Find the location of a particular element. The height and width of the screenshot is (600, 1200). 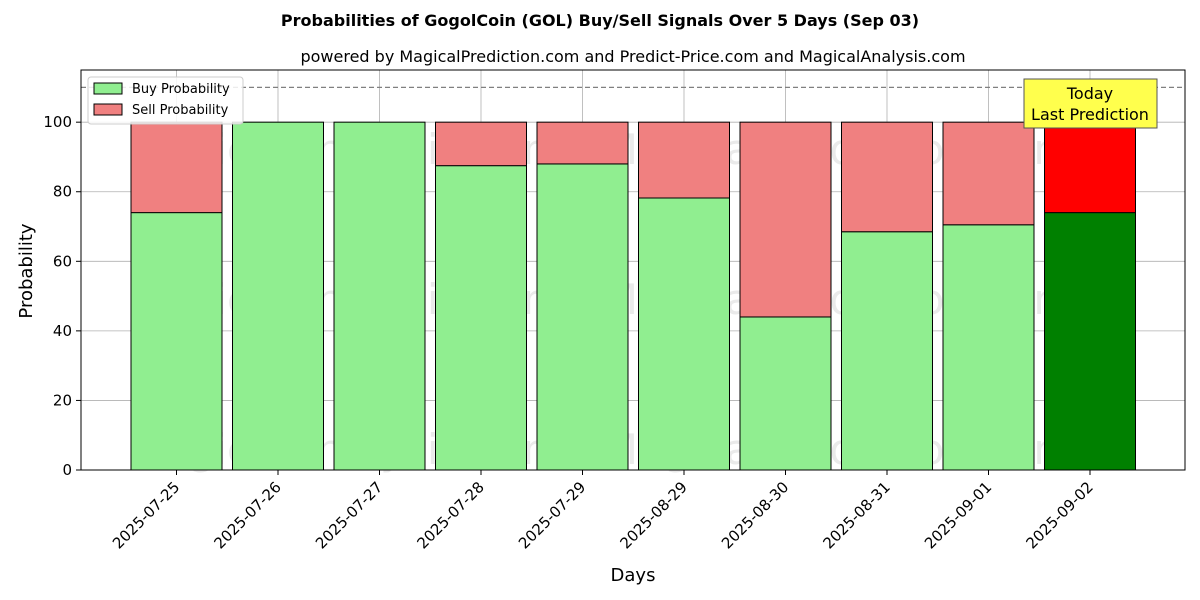

x-tick-label: 2025-08-29 is located at coordinates (653, 515).